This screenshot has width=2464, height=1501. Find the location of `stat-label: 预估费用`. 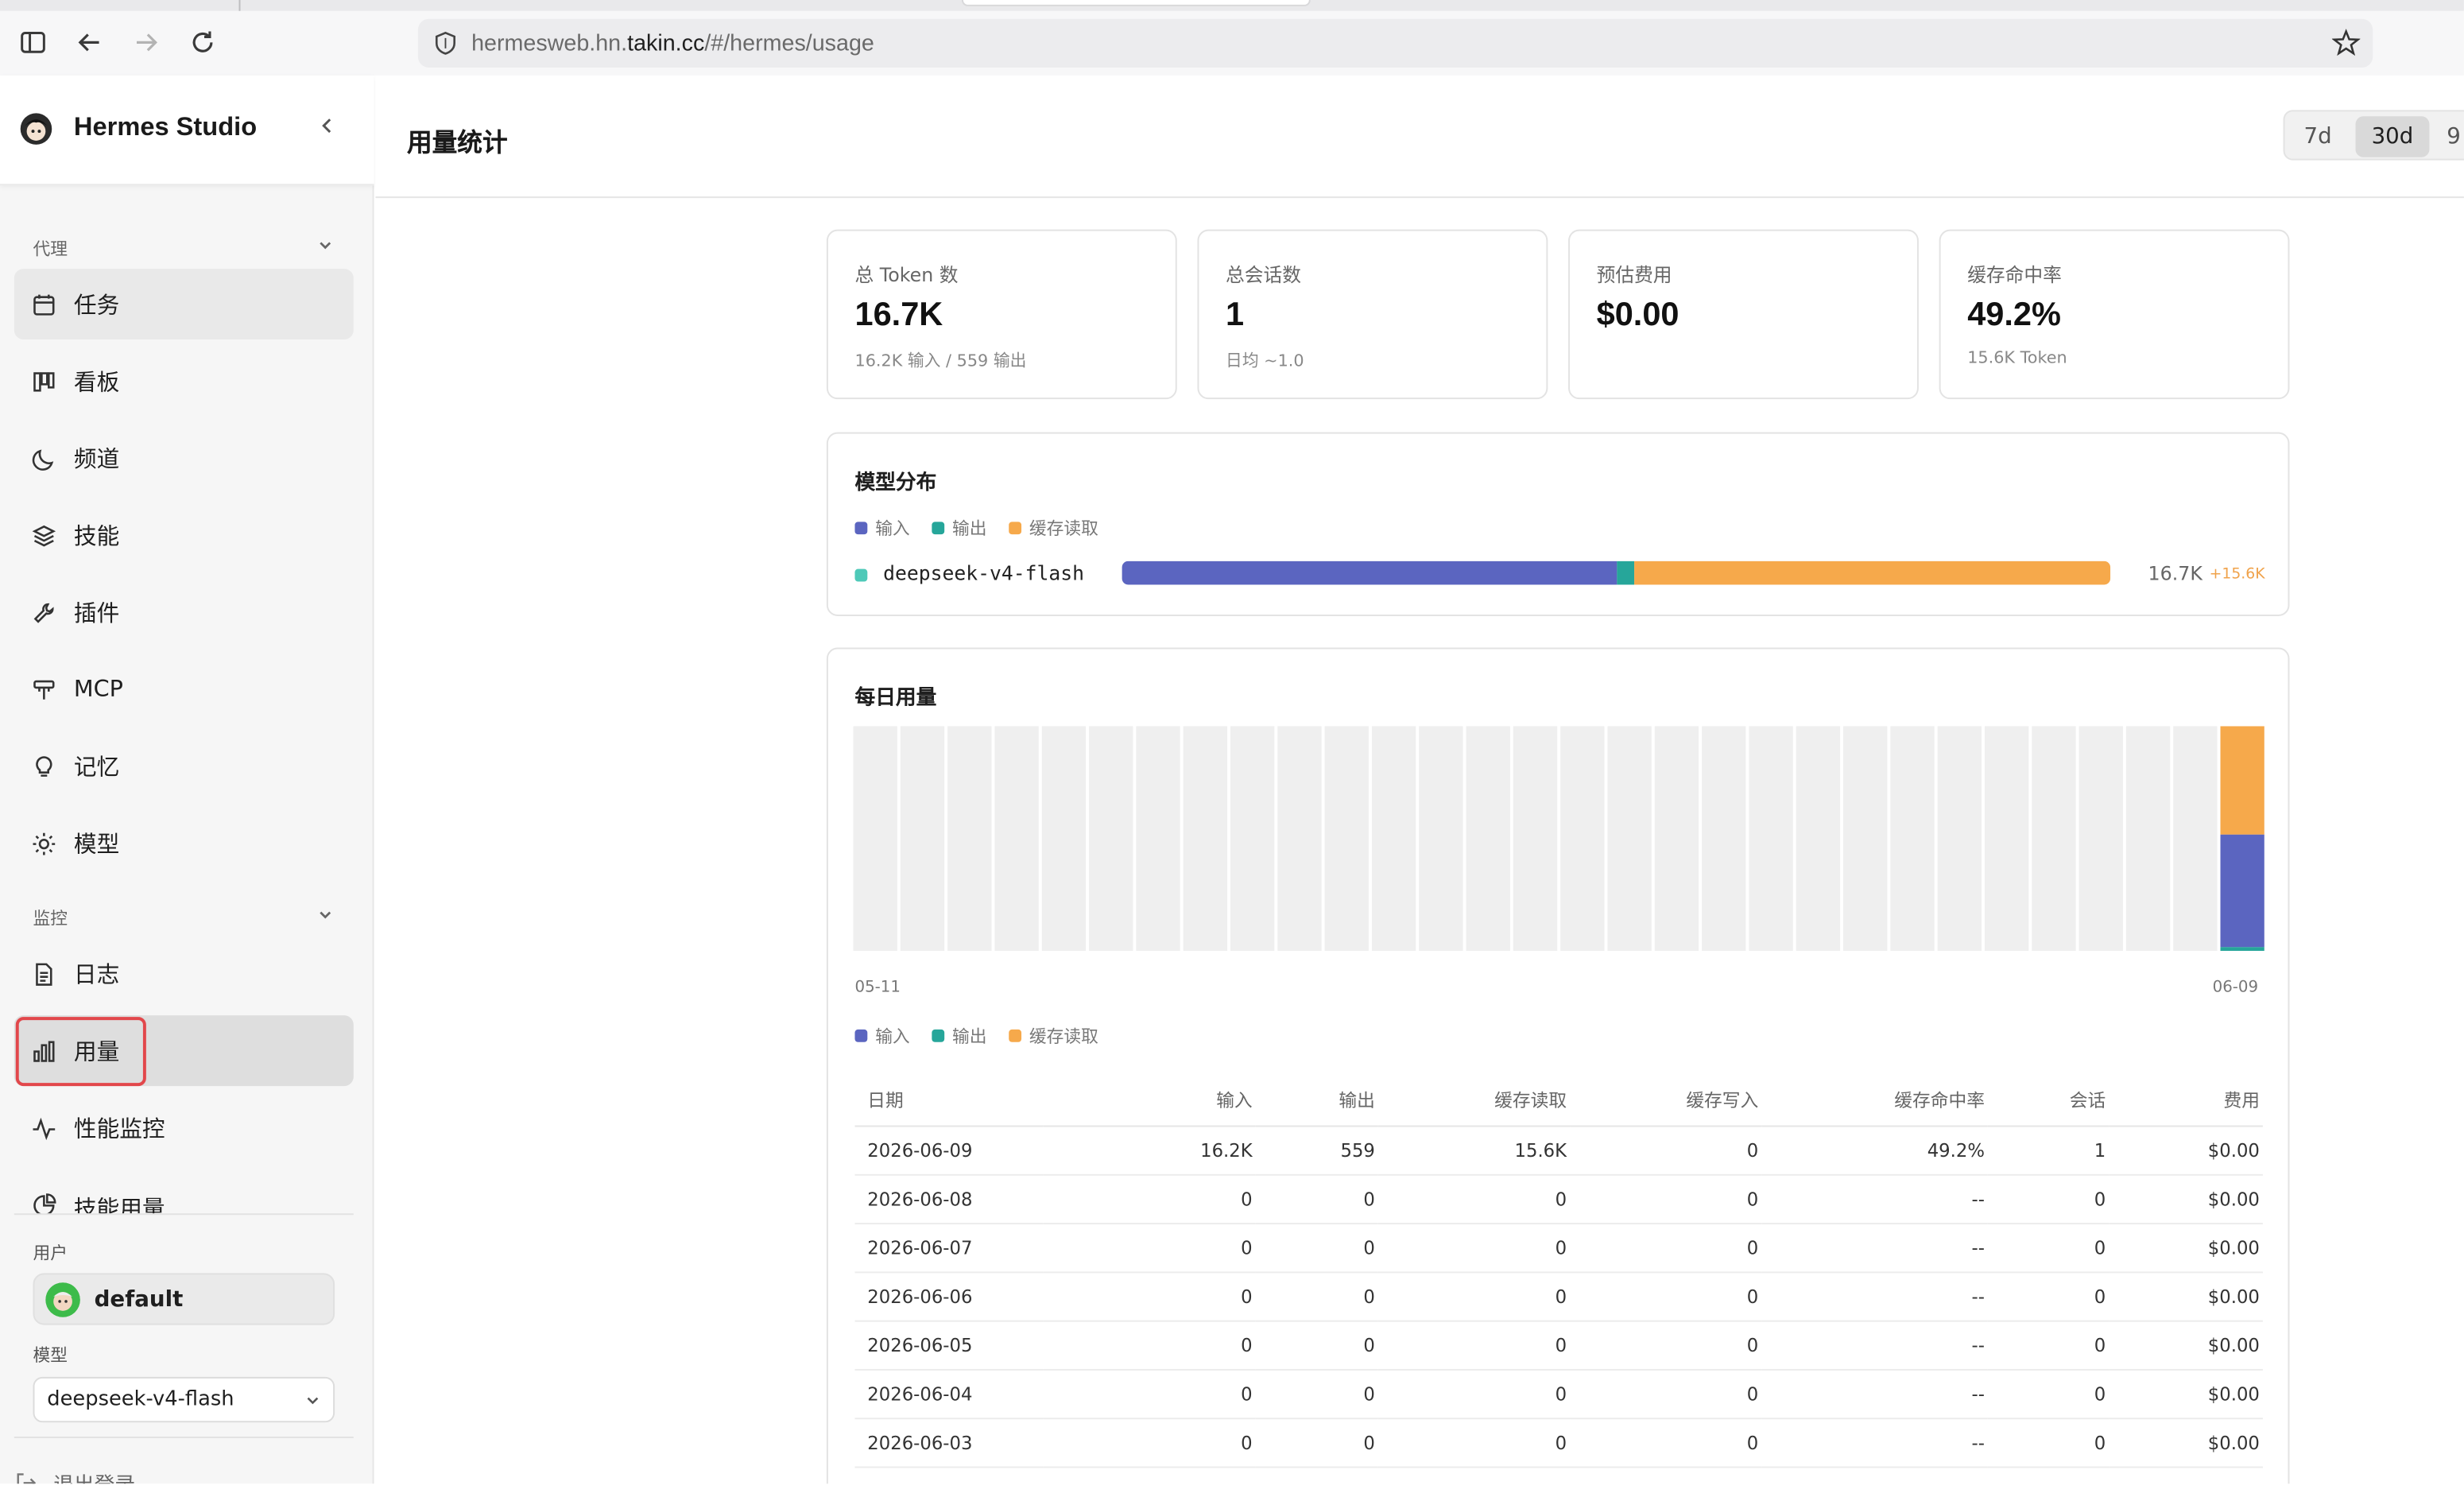

stat-label: 预估费用 is located at coordinates (1634, 275).